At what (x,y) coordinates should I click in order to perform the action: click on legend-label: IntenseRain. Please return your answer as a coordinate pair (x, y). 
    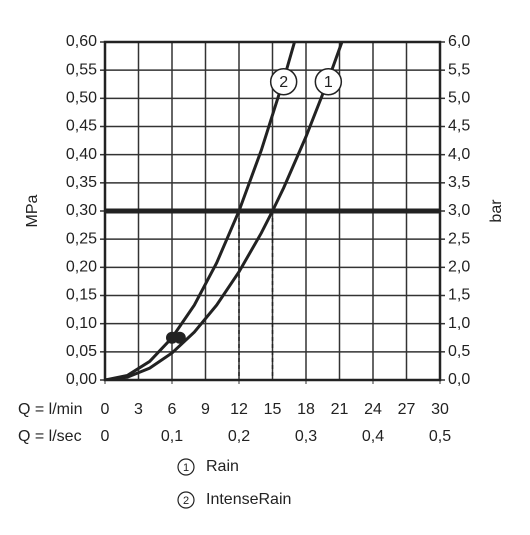
    Looking at the image, I should click on (248, 499).